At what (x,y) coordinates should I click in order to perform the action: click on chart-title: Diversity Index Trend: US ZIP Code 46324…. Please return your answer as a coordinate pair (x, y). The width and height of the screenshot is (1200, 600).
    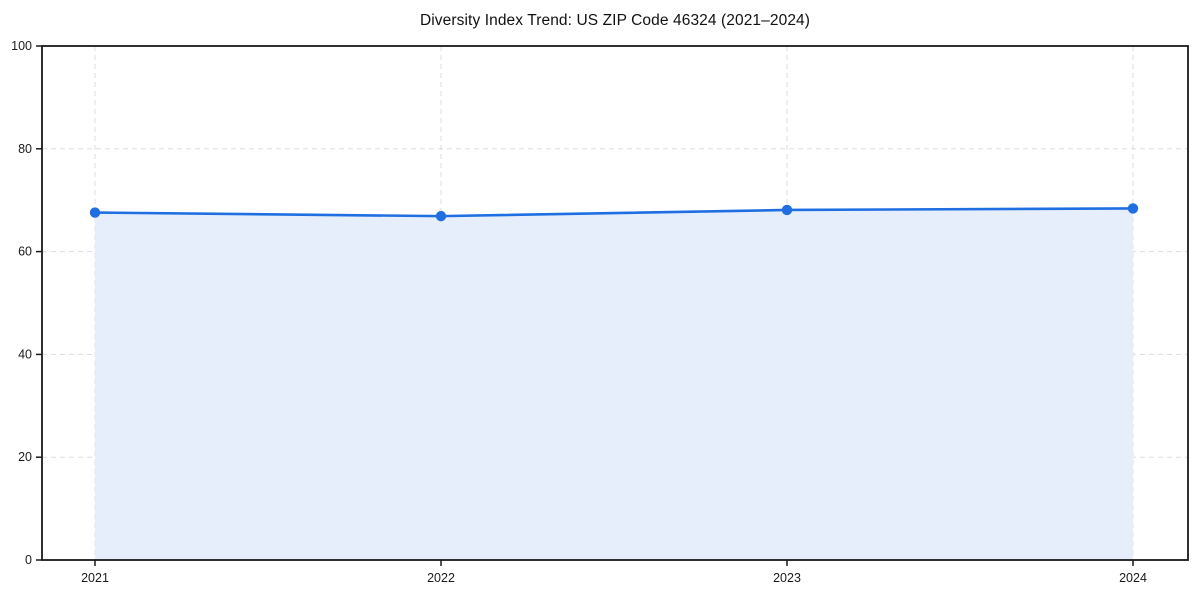
    Looking at the image, I should click on (615, 20).